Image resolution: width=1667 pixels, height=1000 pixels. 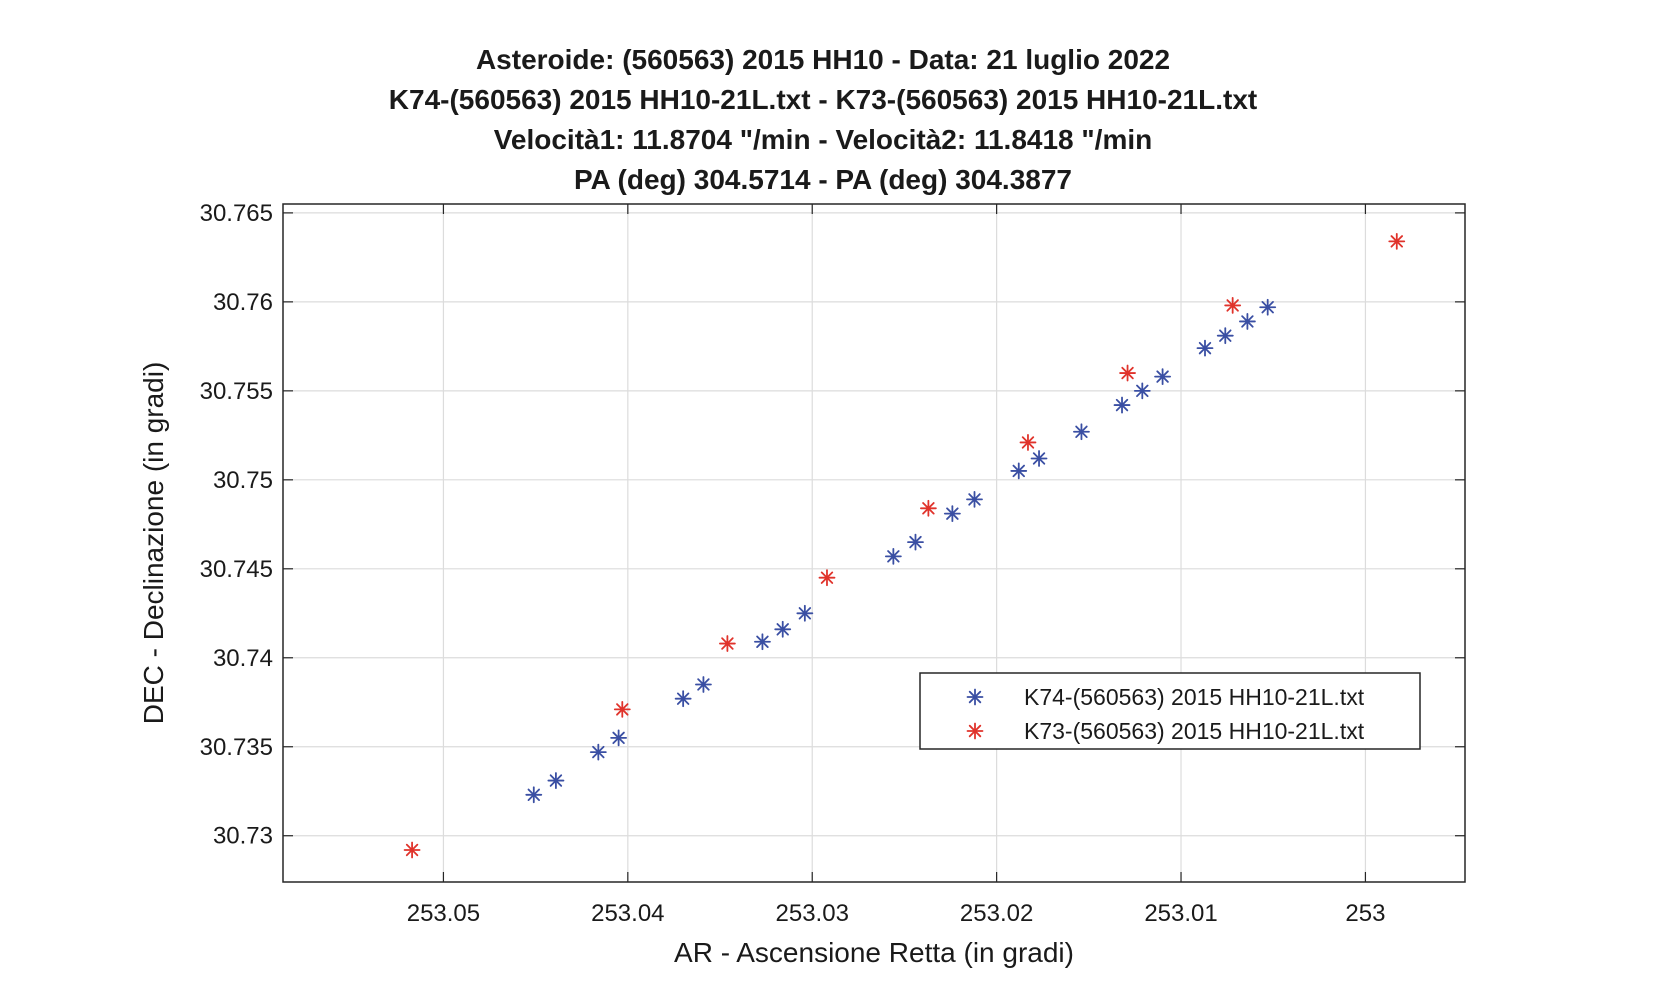 I want to click on legend-label-k74: K74-(560563) 2015 HH10-21L.txt, so click(x=1194, y=697).